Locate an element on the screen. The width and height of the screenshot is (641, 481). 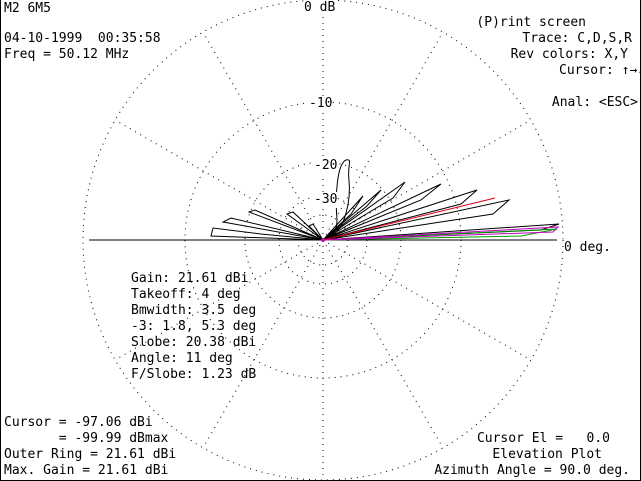
ring-label-minus10: -10 is located at coordinates (321, 104).